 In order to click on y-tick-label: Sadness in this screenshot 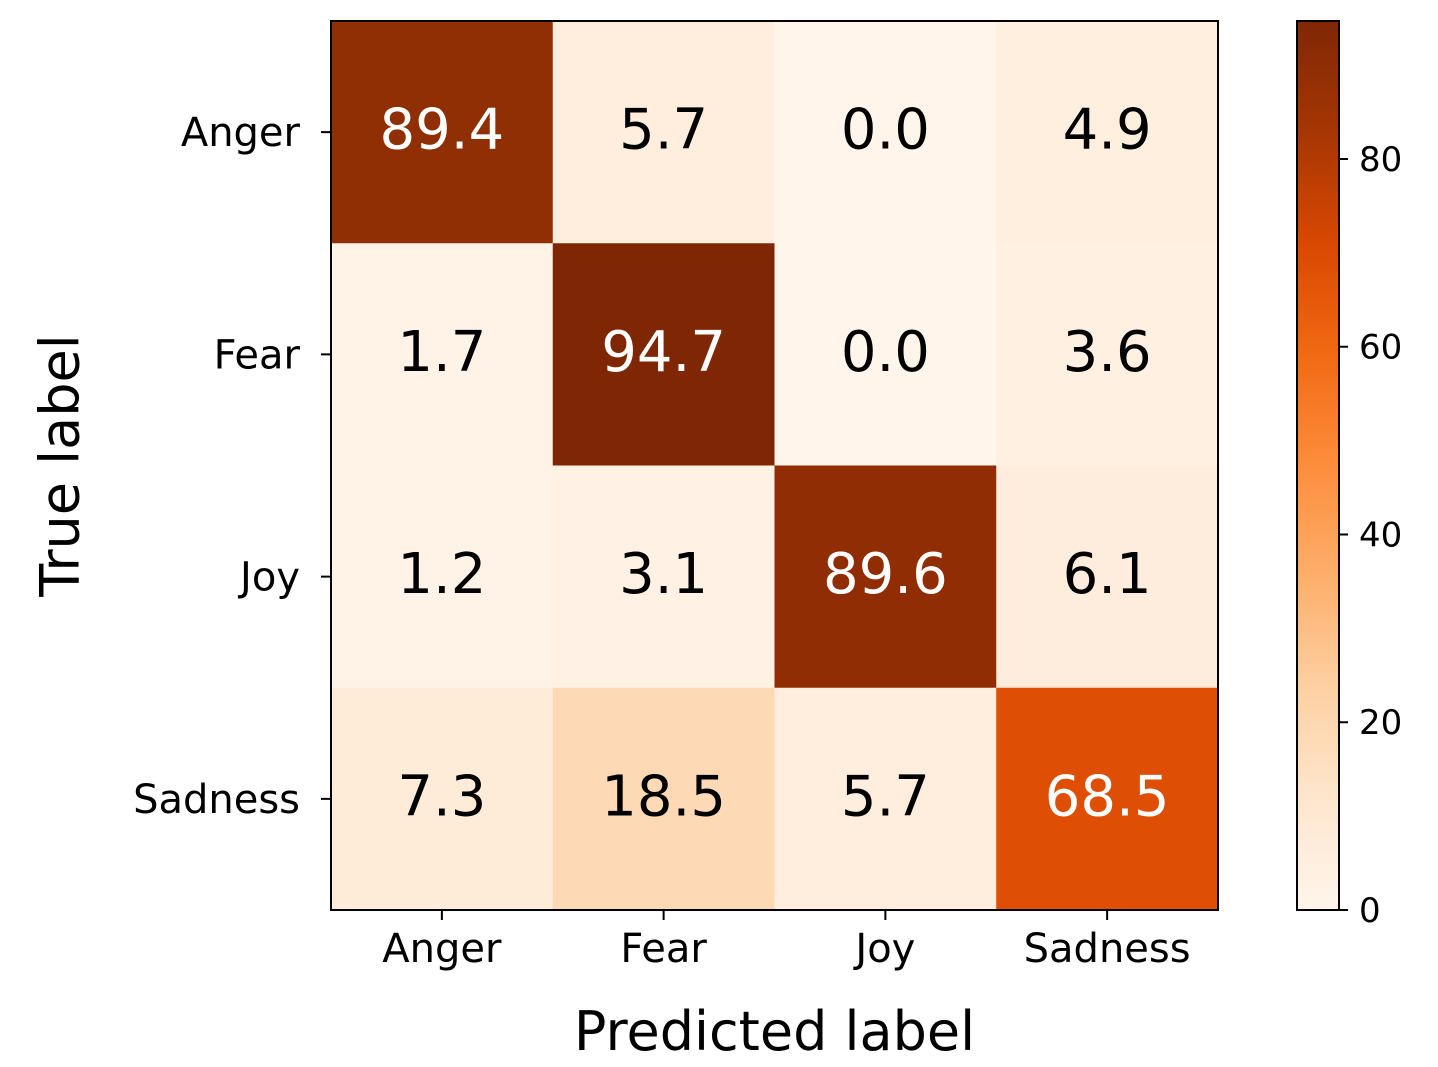, I will do `click(216, 800)`.